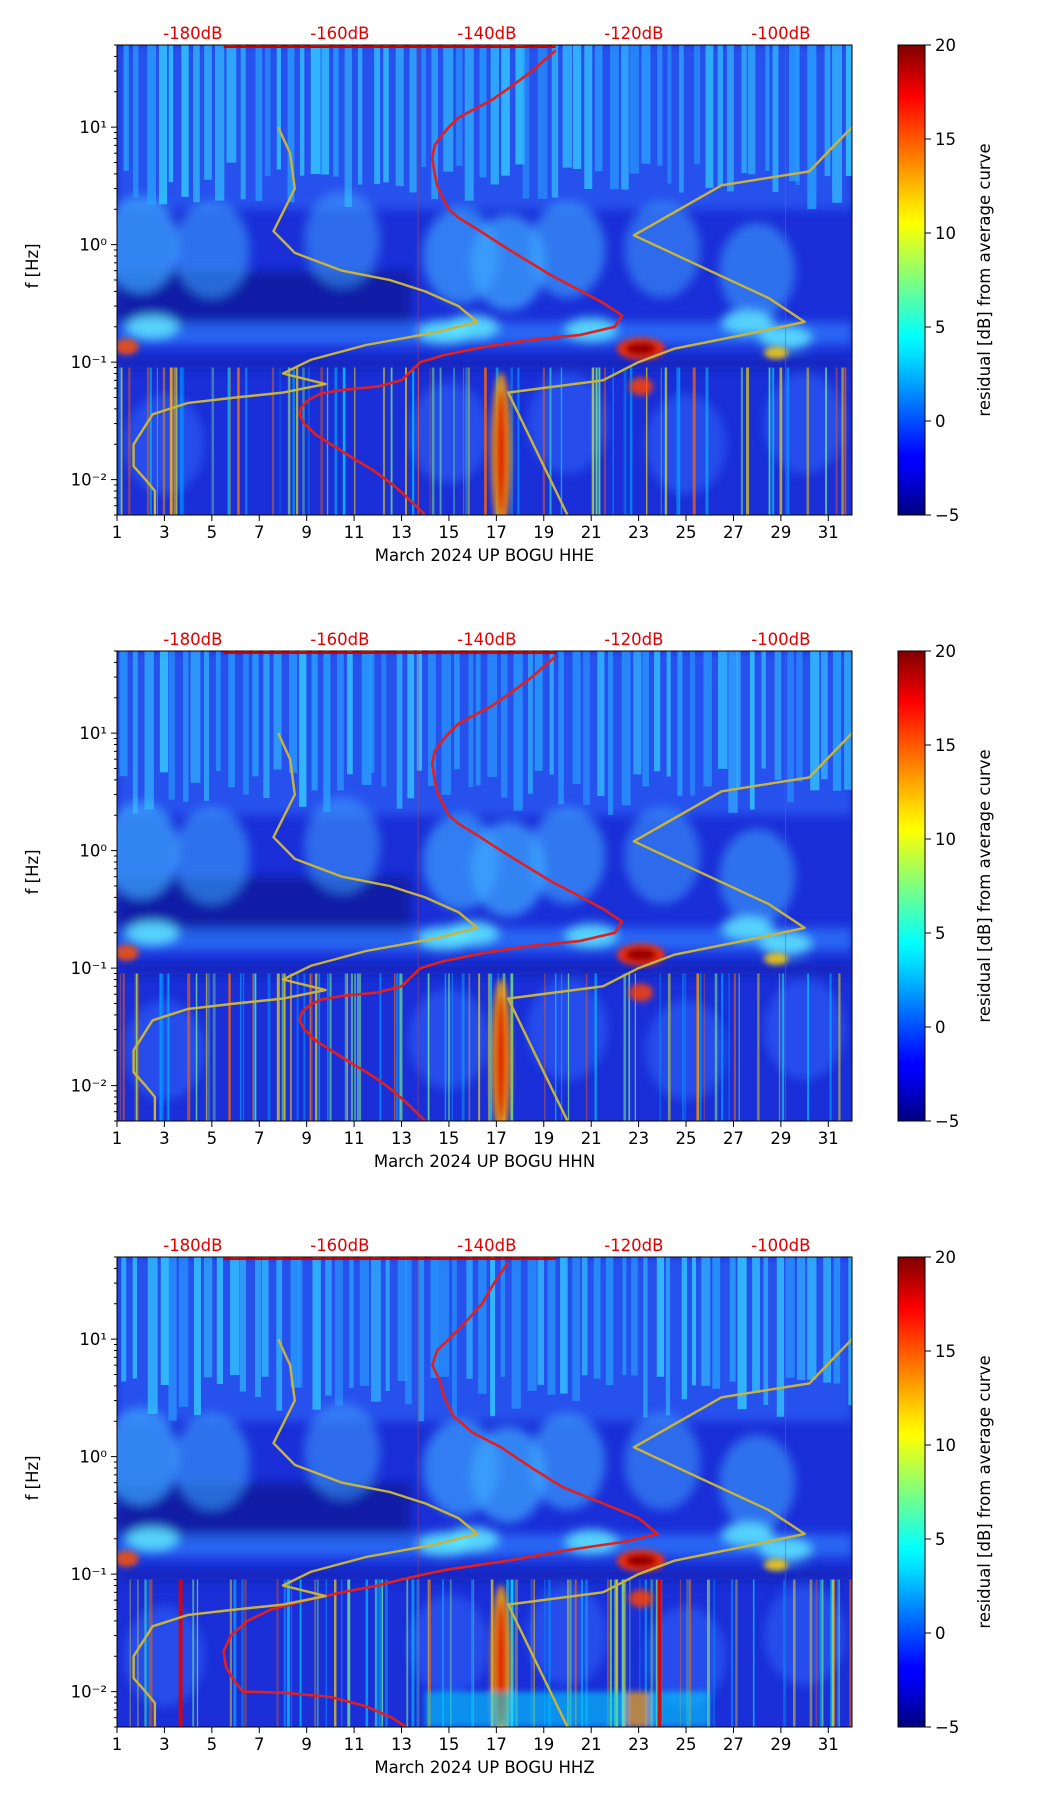 The width and height of the screenshot is (1052, 1806). Describe the element at coordinates (70, 280) in the screenshot. I see `y-axis-hhe: 10⁻² 10⁻¹ 10⁰ 10¹ f [Hz]` at that location.